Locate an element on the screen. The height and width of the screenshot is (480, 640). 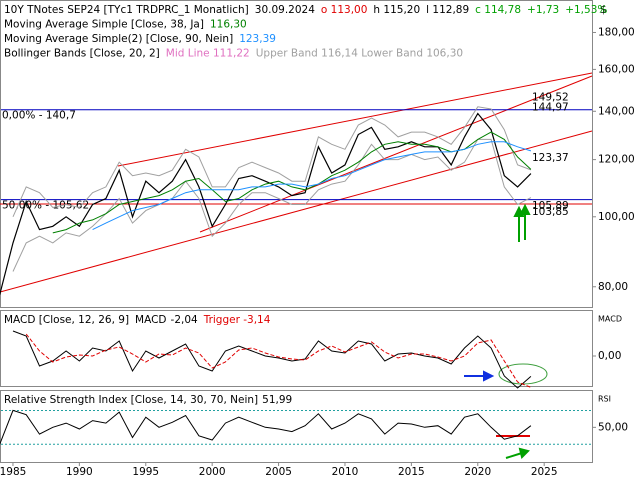
green-arrow is located at coordinates (517, 453).